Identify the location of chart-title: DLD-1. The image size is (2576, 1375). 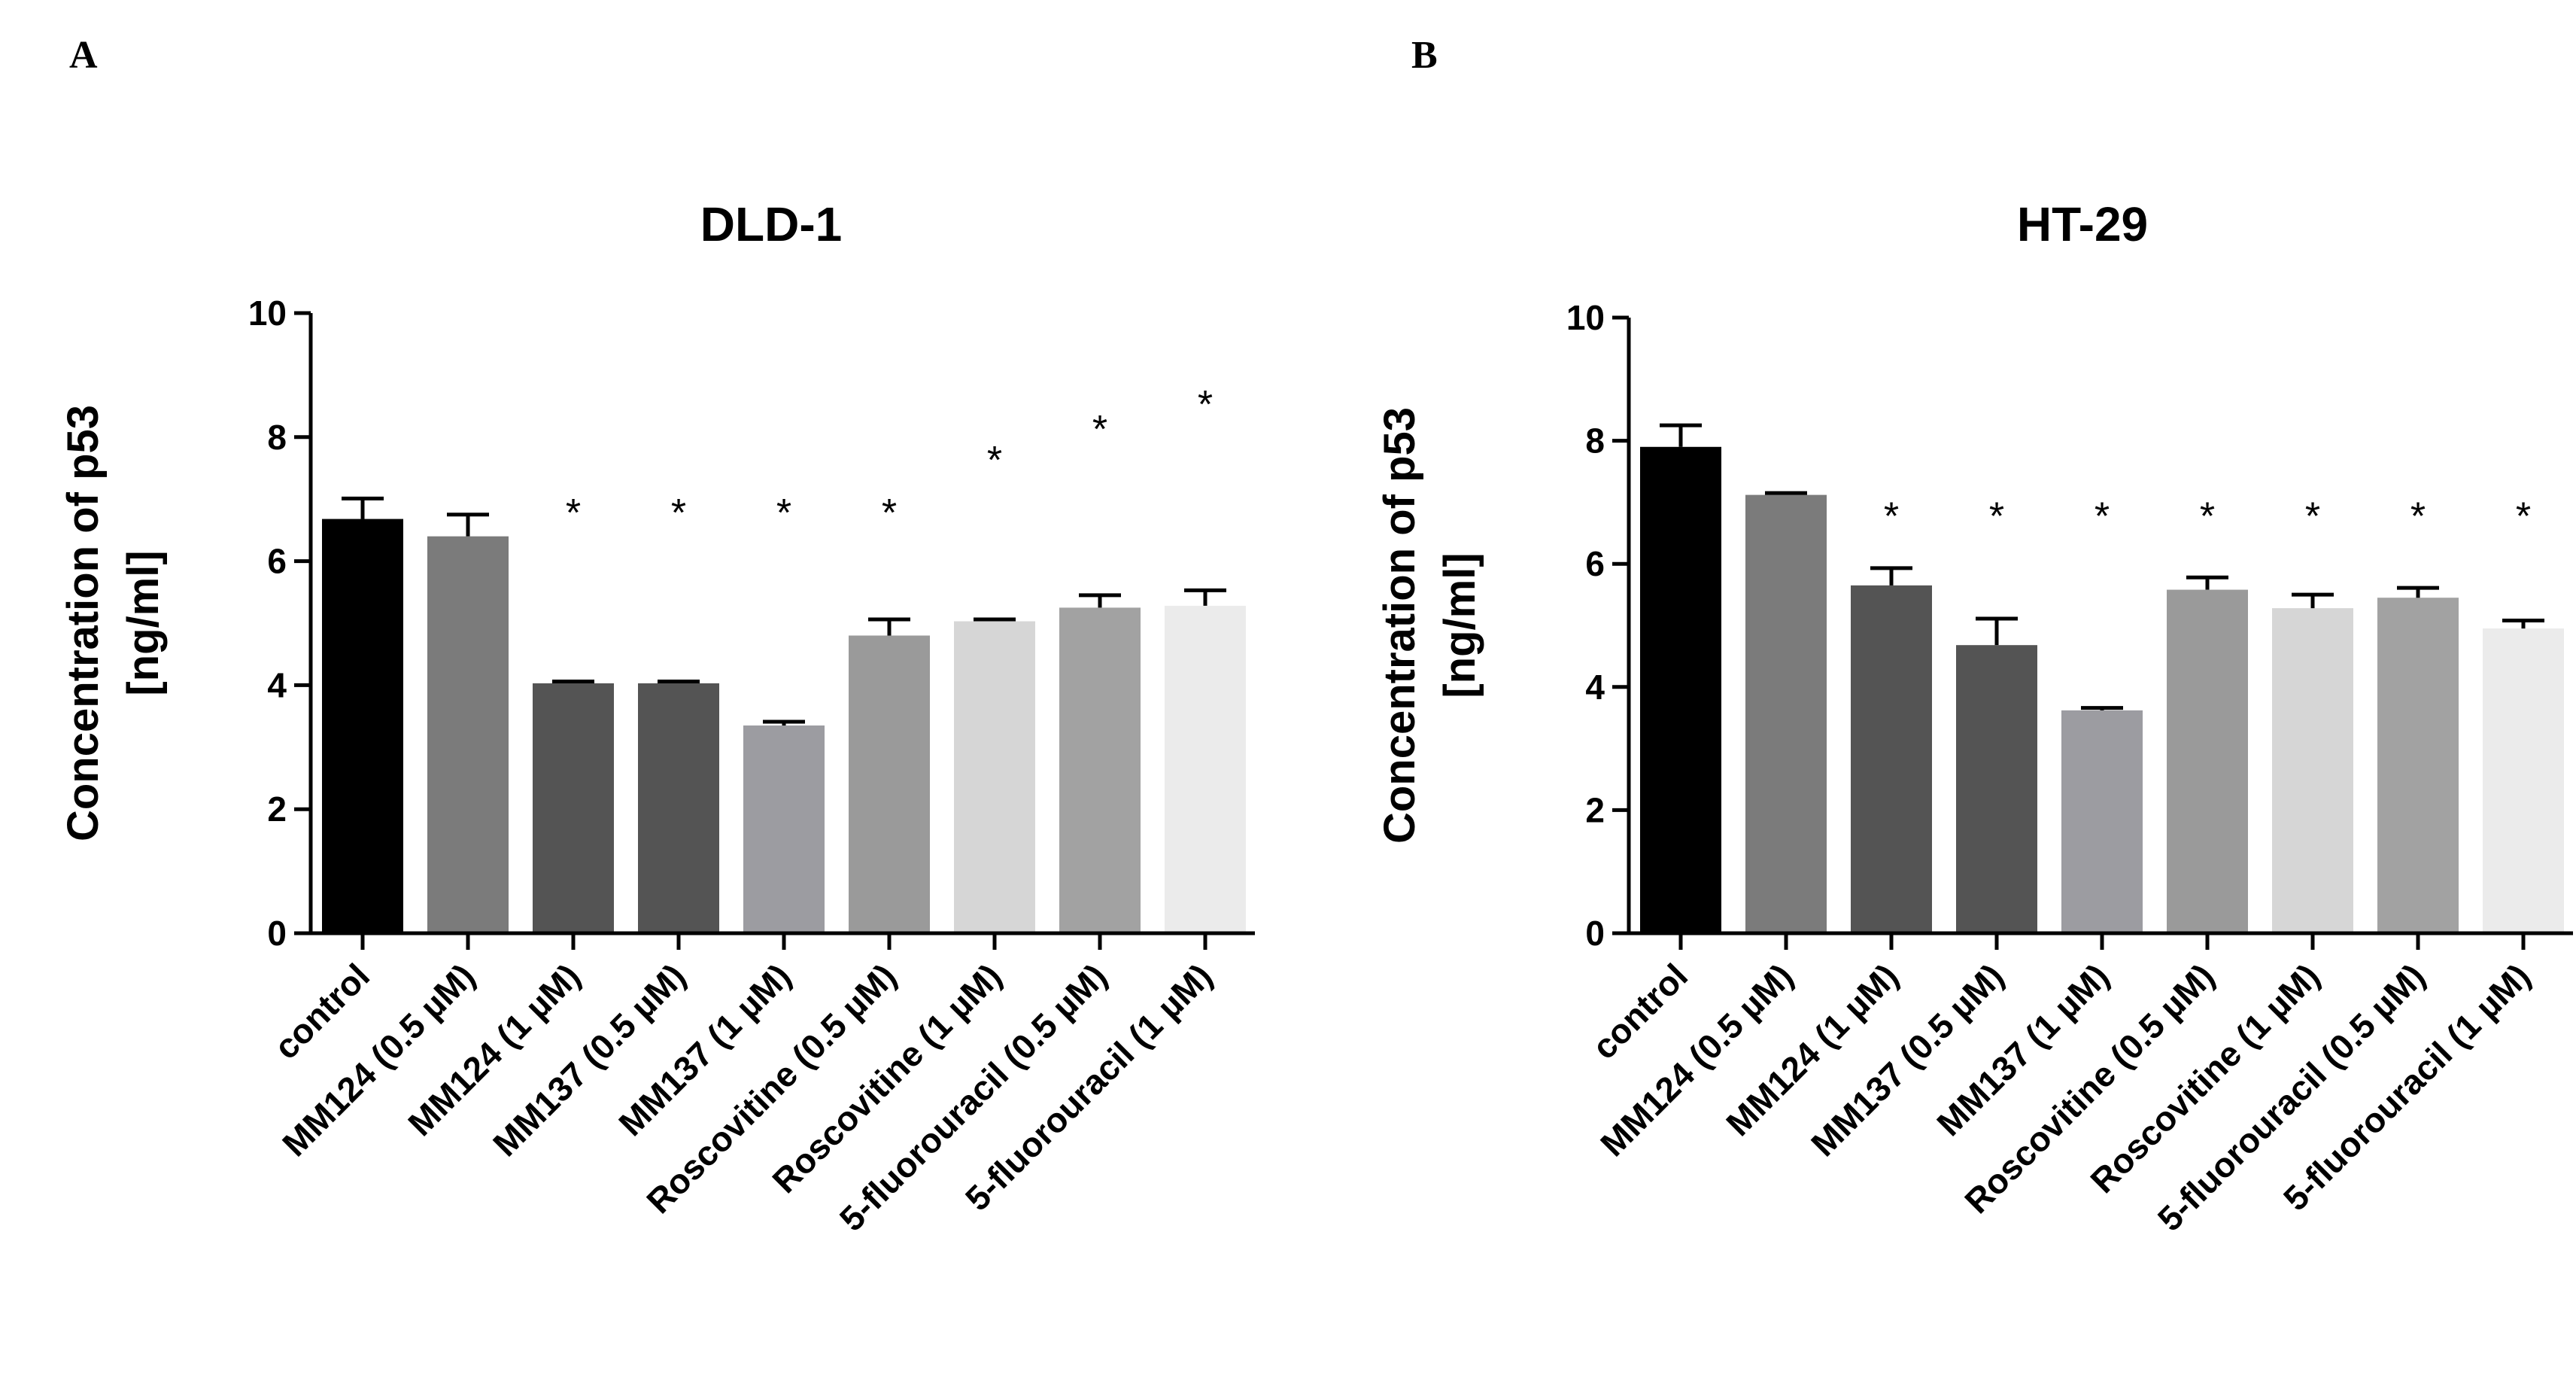
(771, 224).